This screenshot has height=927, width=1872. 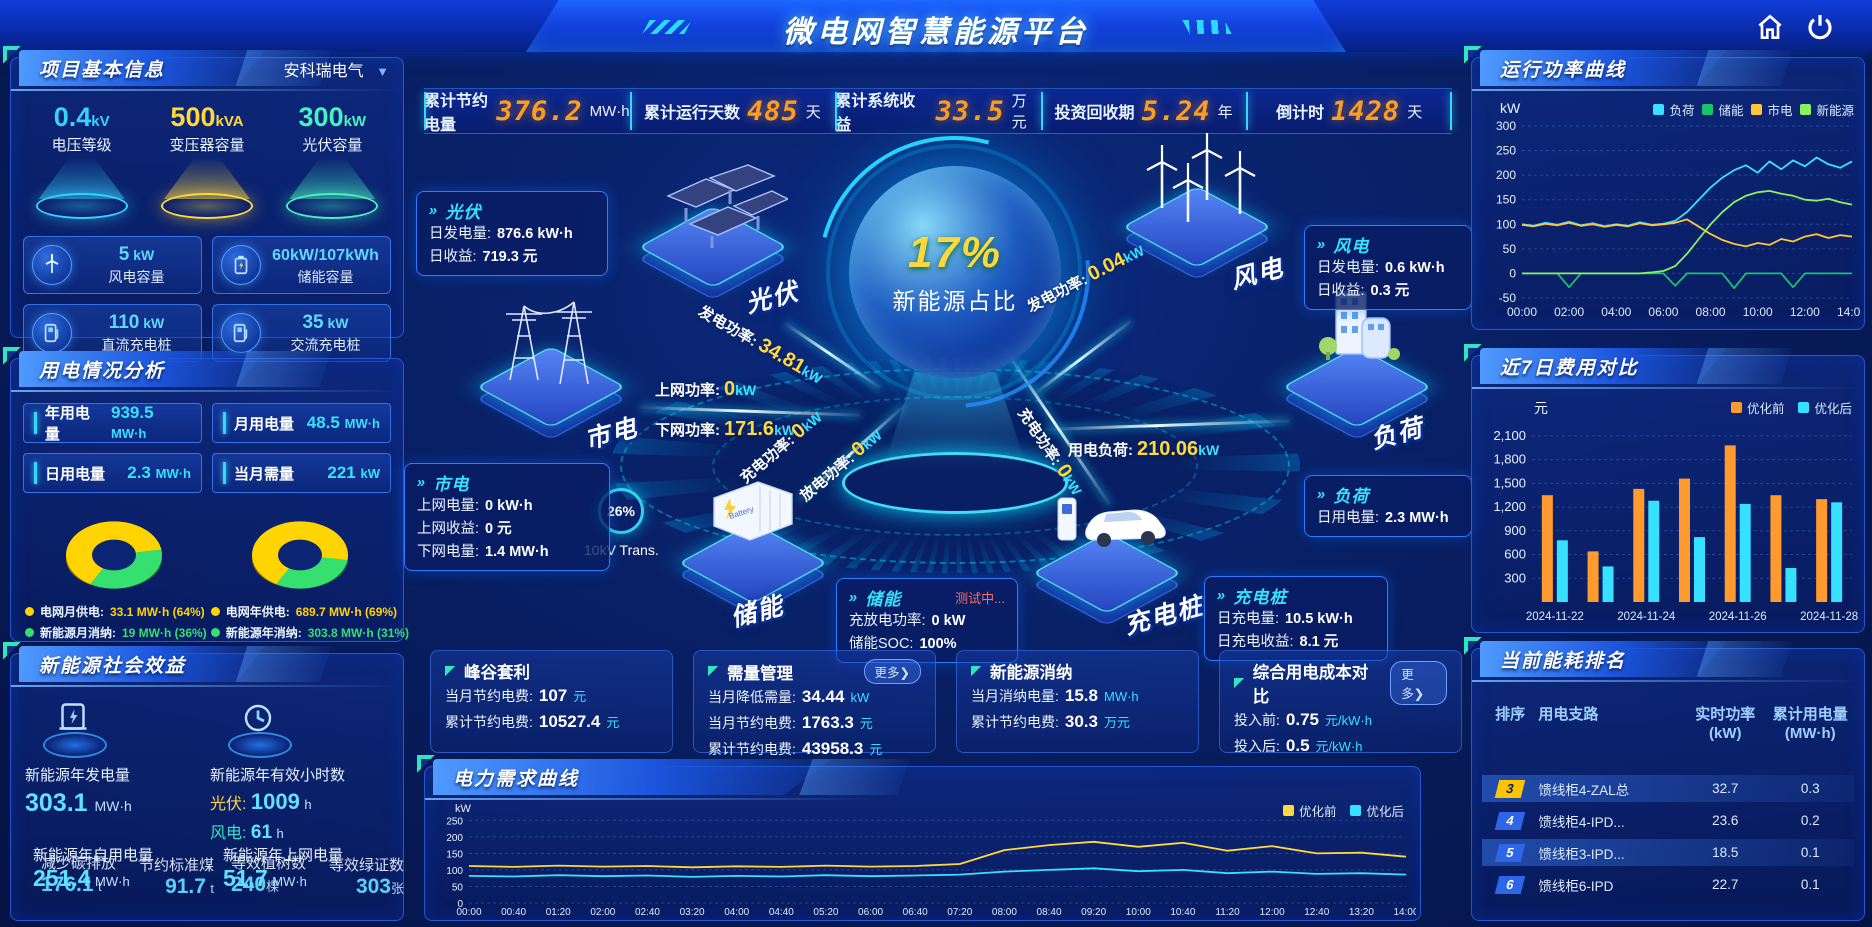 What do you see at coordinates (116, 611) in the screenshot?
I see `legend-item: 电网月供电: 33.1 MW·h (64%)` at bounding box center [116, 611].